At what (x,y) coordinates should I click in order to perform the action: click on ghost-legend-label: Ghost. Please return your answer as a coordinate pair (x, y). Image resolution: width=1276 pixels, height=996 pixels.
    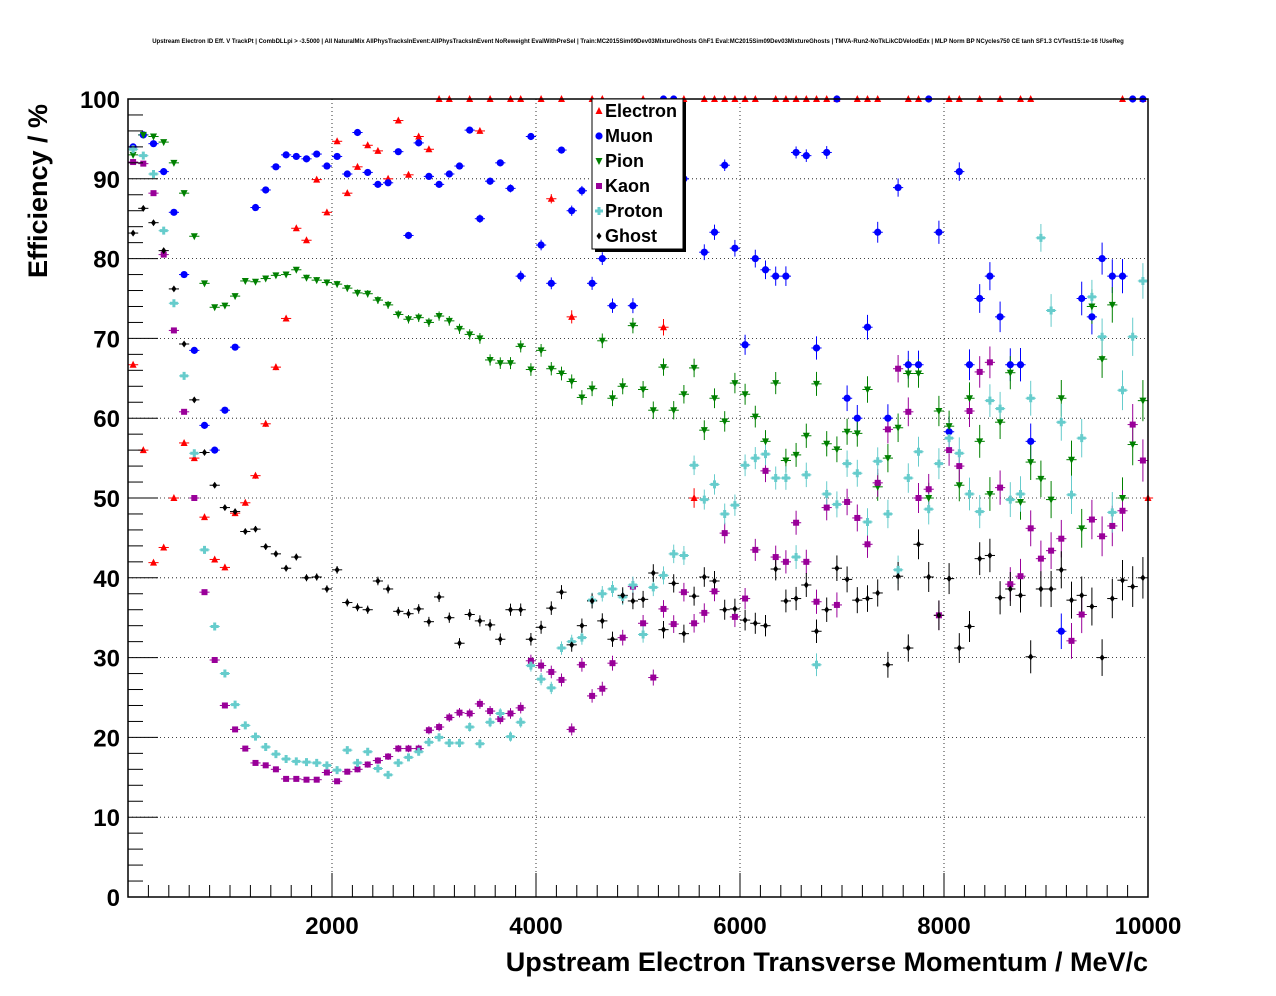
    Looking at the image, I should click on (631, 236).